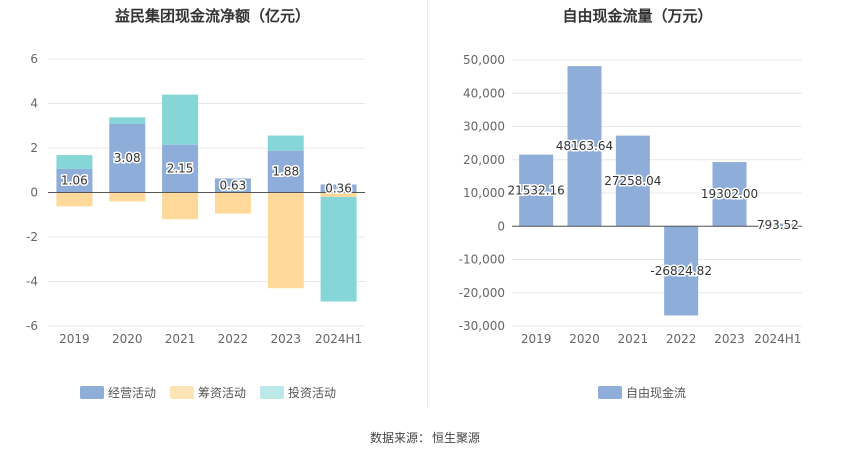 This screenshot has width=850, height=459. What do you see at coordinates (399, 438) in the screenshot?
I see `data-source-label: 数据来源：` at bounding box center [399, 438].